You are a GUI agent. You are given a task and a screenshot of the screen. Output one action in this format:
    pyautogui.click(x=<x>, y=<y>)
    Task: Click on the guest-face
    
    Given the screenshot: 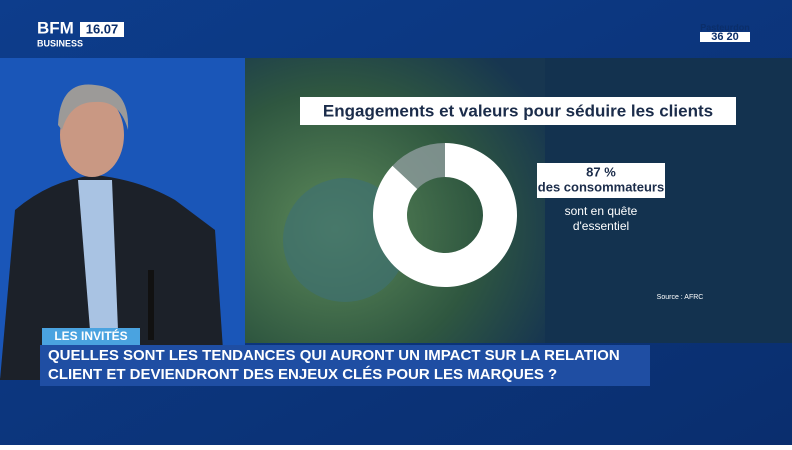 What is the action you would take?
    pyautogui.click(x=92, y=135)
    